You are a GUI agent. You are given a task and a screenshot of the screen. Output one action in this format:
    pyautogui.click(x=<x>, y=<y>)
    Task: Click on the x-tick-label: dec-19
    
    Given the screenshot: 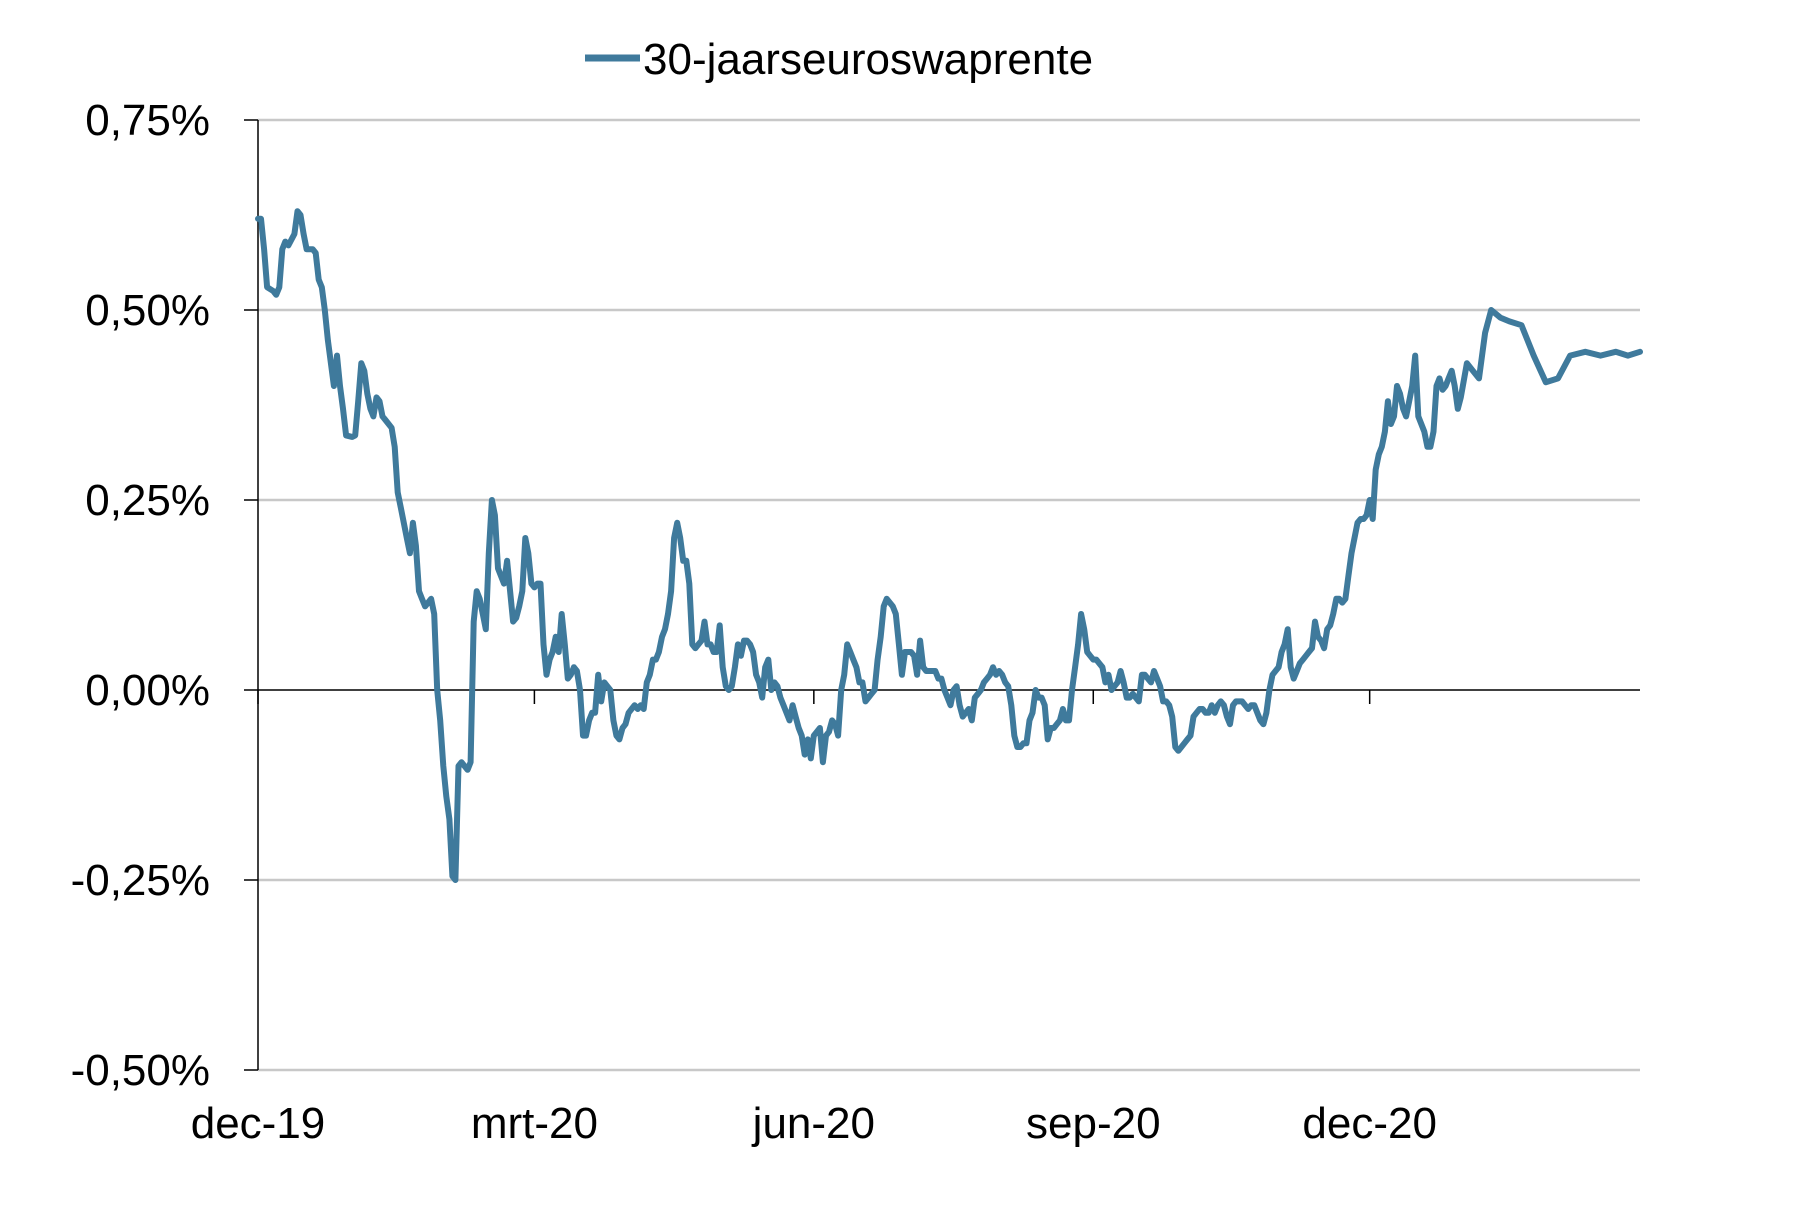 What is the action you would take?
    pyautogui.click(x=258, y=1123)
    